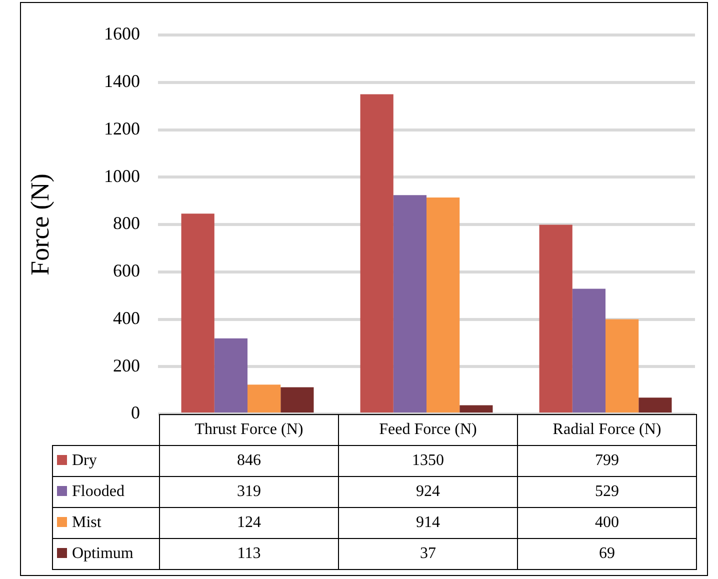 Image resolution: width=718 pixels, height=579 pixels. What do you see at coordinates (428, 430) in the screenshot?
I see `x-tick-label: Feed Force (N)` at bounding box center [428, 430].